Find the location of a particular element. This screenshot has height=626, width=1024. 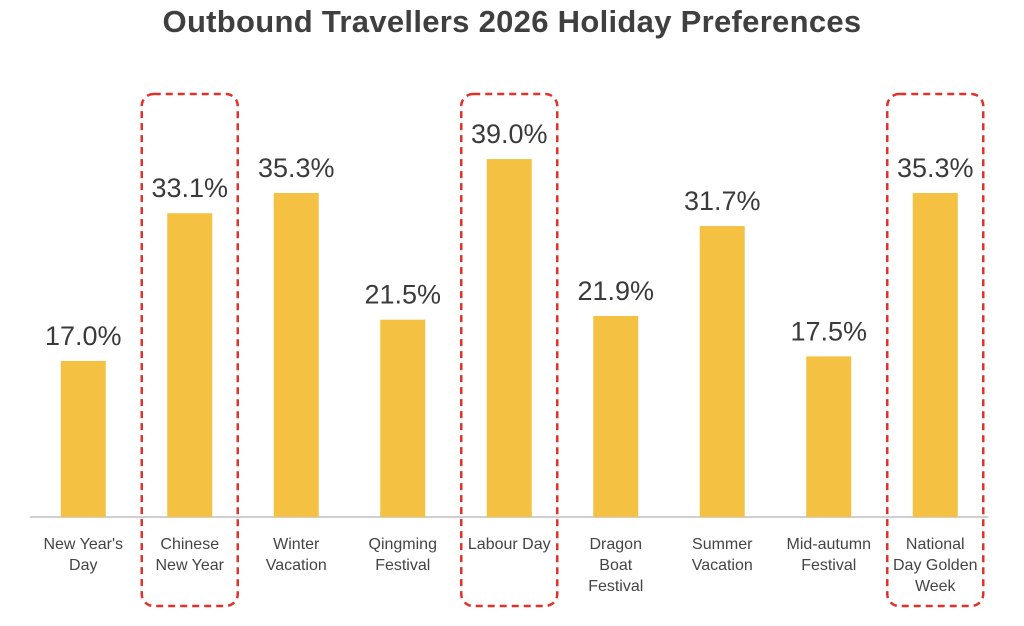

category-label: National Day Golden Week is located at coordinates (935, 565).